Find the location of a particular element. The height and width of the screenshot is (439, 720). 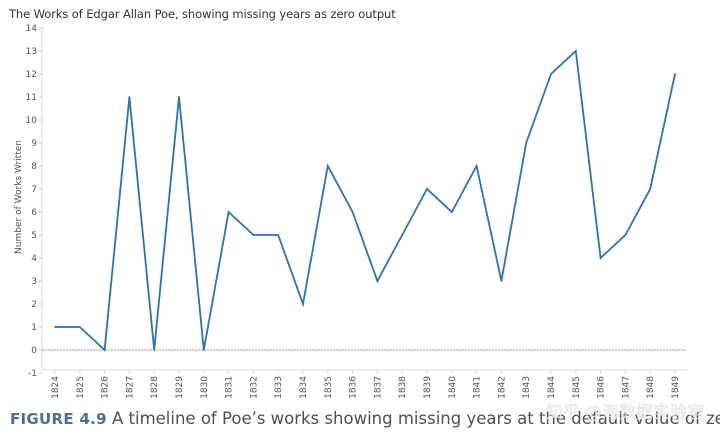

x-tick-label: 1837 is located at coordinates (378, 387).